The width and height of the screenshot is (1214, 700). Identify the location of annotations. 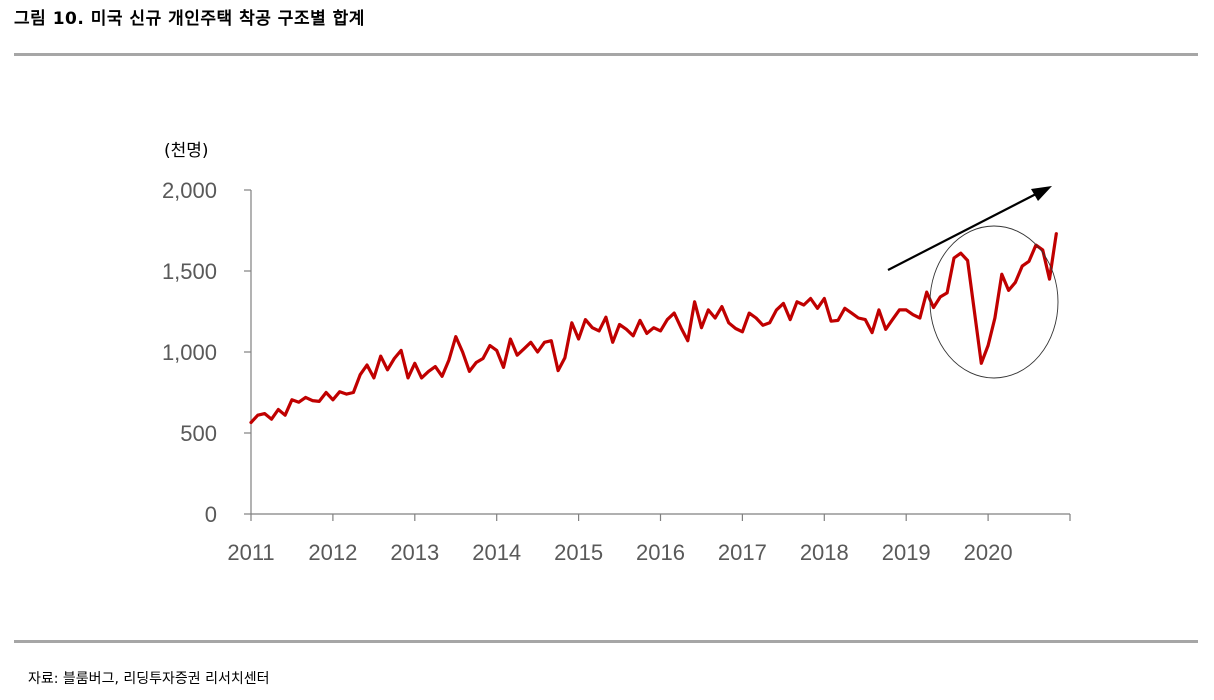
(973, 282).